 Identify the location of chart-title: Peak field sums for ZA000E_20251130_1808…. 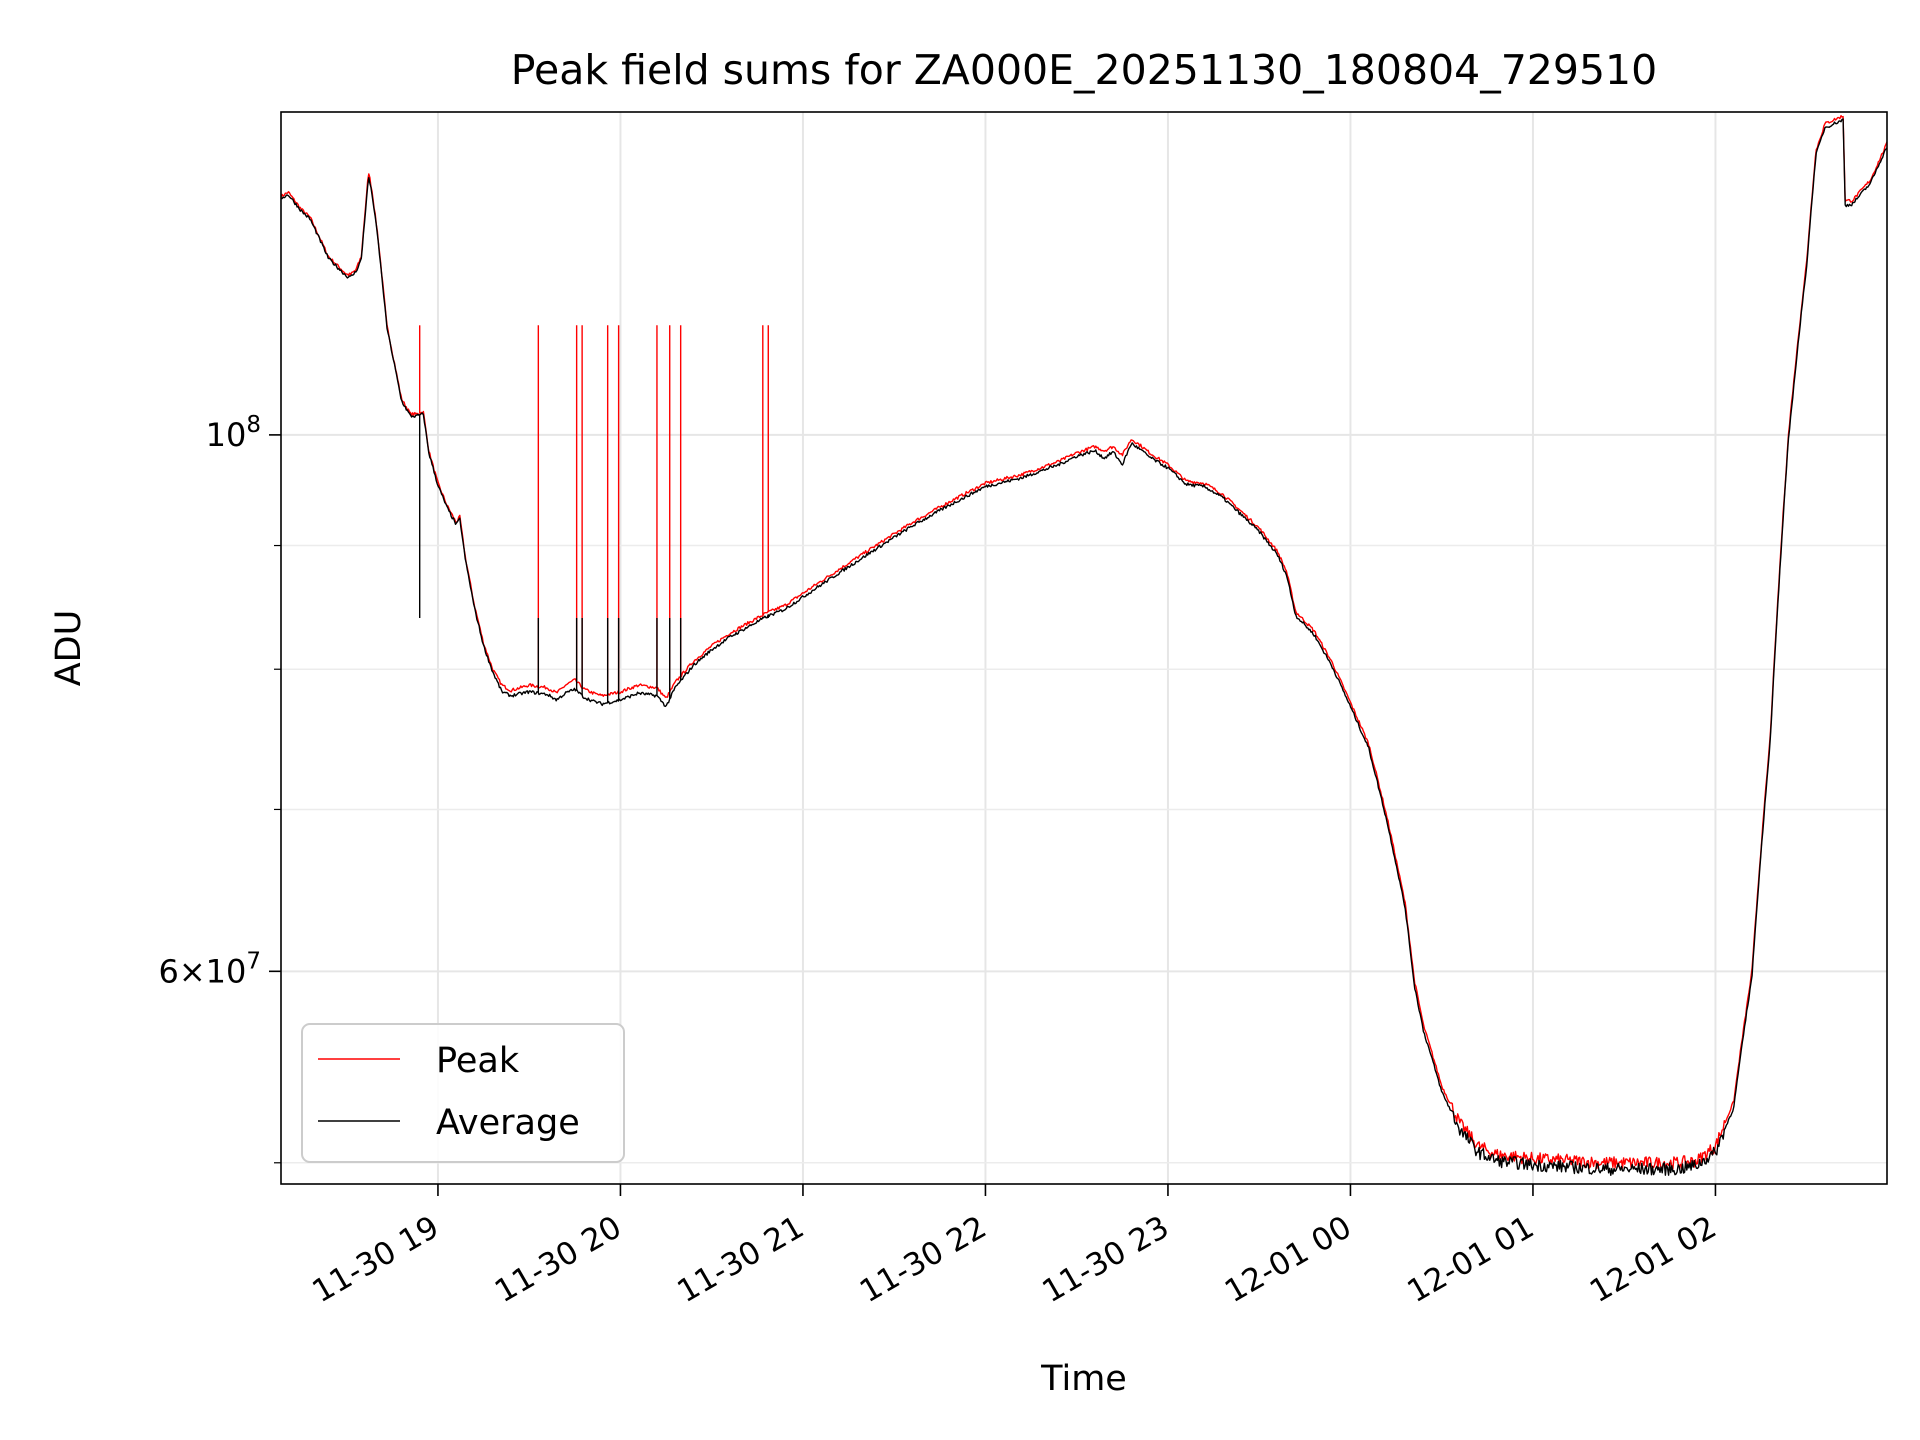
(1084, 70).